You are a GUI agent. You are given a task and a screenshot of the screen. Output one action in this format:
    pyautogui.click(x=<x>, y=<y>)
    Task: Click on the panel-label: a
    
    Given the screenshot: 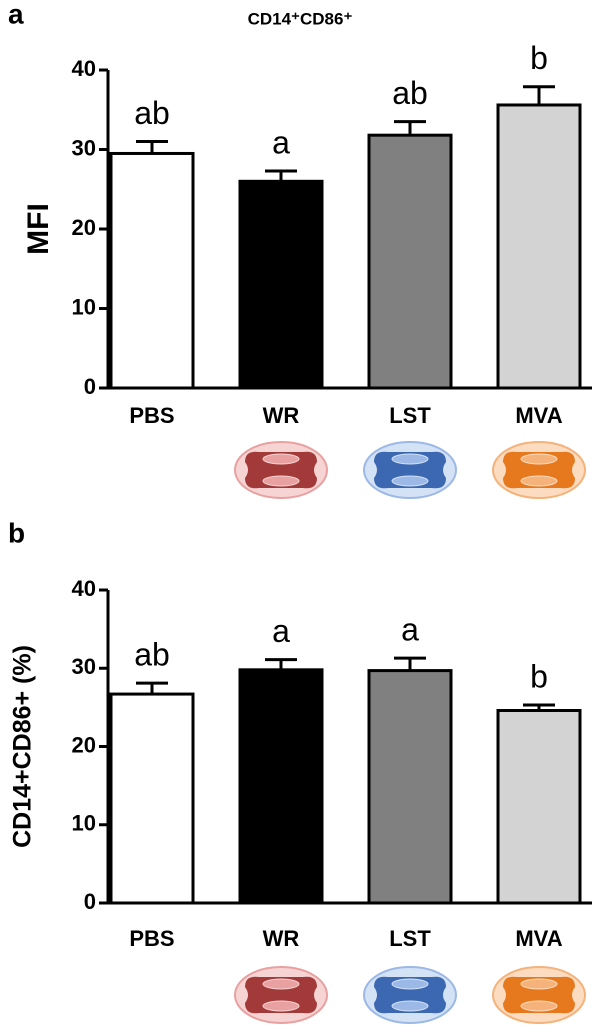 What is the action you would take?
    pyautogui.click(x=16, y=14)
    